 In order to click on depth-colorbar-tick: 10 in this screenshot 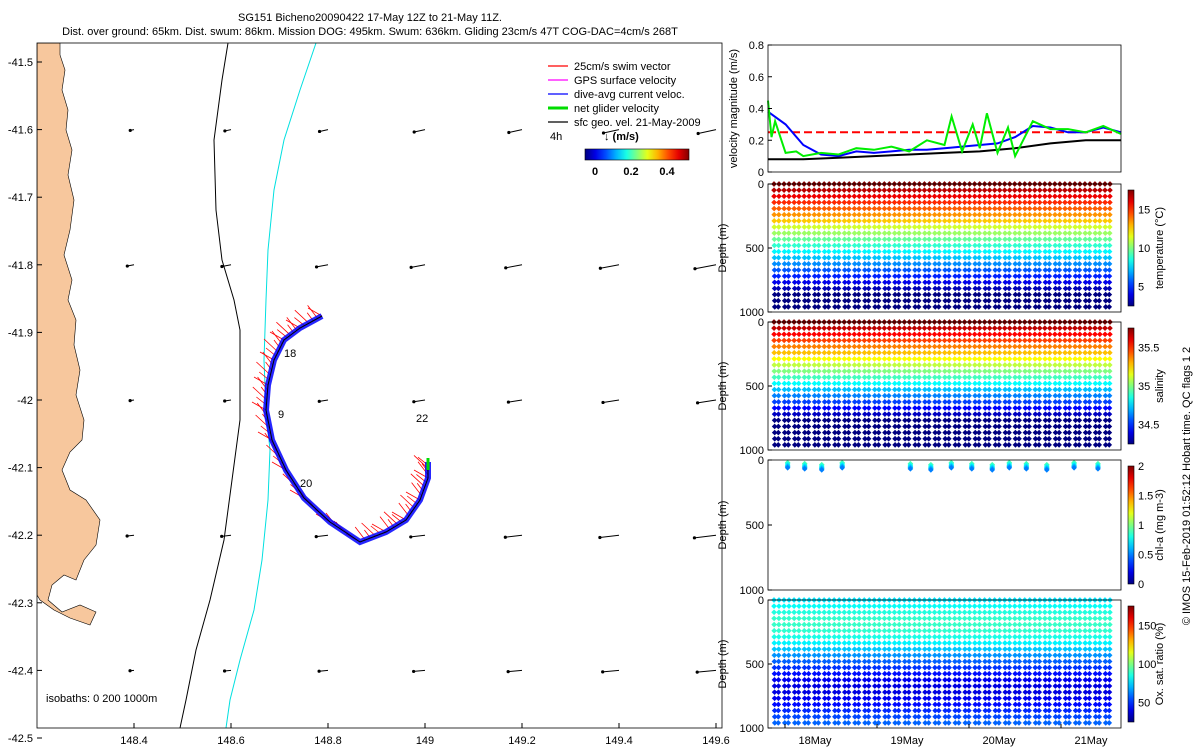, I will do `click(1144, 249)`.